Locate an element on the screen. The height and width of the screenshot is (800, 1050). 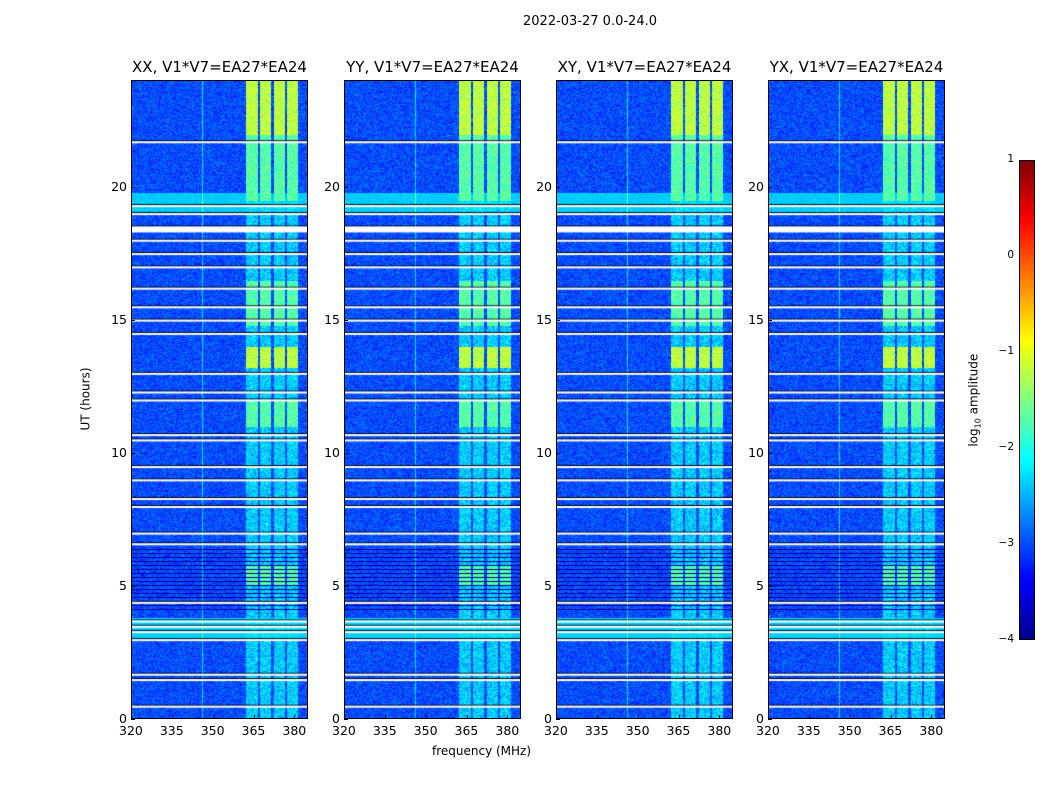
colorbar is located at coordinates (1027, 400).